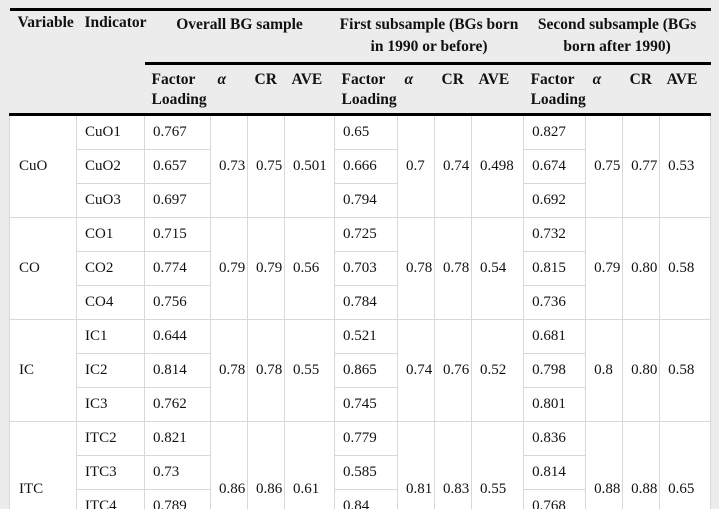  I want to click on alpha-cell: 0.81, so click(416, 465).